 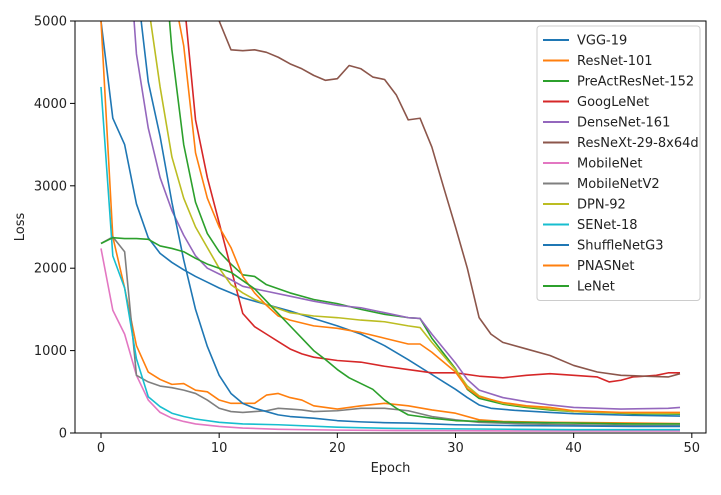 What do you see at coordinates (63, 434) in the screenshot?
I see `y-tick-label: 0` at bounding box center [63, 434].